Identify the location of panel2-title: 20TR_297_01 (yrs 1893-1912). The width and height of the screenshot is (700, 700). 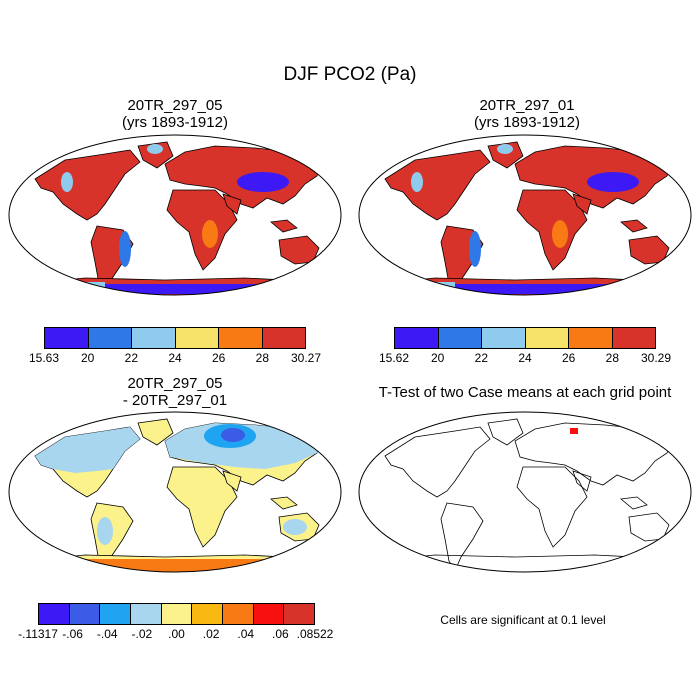
(527, 114).